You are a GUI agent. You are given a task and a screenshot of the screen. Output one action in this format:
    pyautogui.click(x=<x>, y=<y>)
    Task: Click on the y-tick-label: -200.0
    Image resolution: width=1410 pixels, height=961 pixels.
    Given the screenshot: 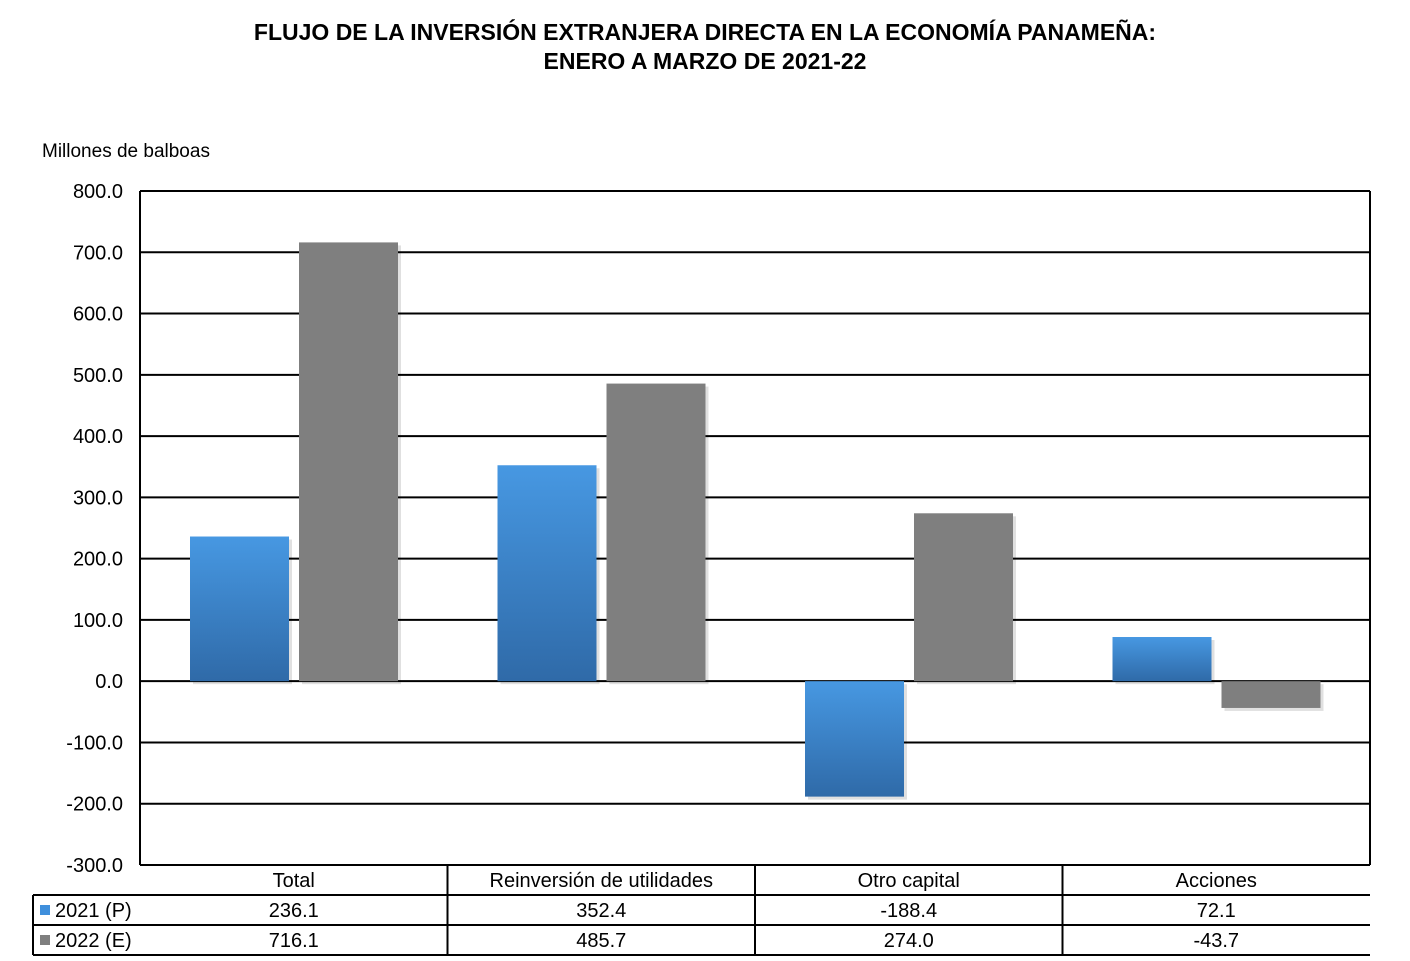 What is the action you would take?
    pyautogui.click(x=94, y=805)
    